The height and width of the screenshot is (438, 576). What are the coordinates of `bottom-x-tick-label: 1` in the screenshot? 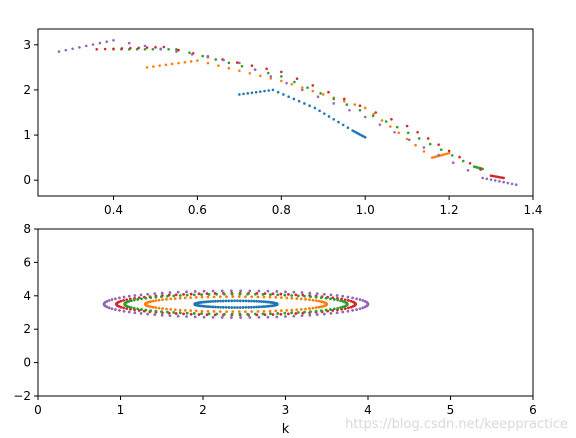 It's located at (121, 410).